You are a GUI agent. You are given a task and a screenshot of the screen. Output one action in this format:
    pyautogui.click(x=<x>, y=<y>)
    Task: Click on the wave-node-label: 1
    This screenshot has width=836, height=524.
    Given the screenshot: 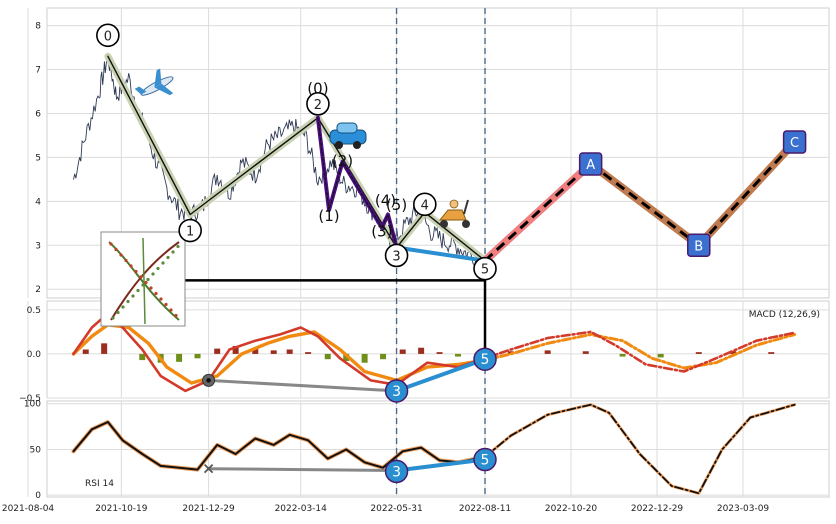 What is the action you would take?
    pyautogui.click(x=190, y=232)
    